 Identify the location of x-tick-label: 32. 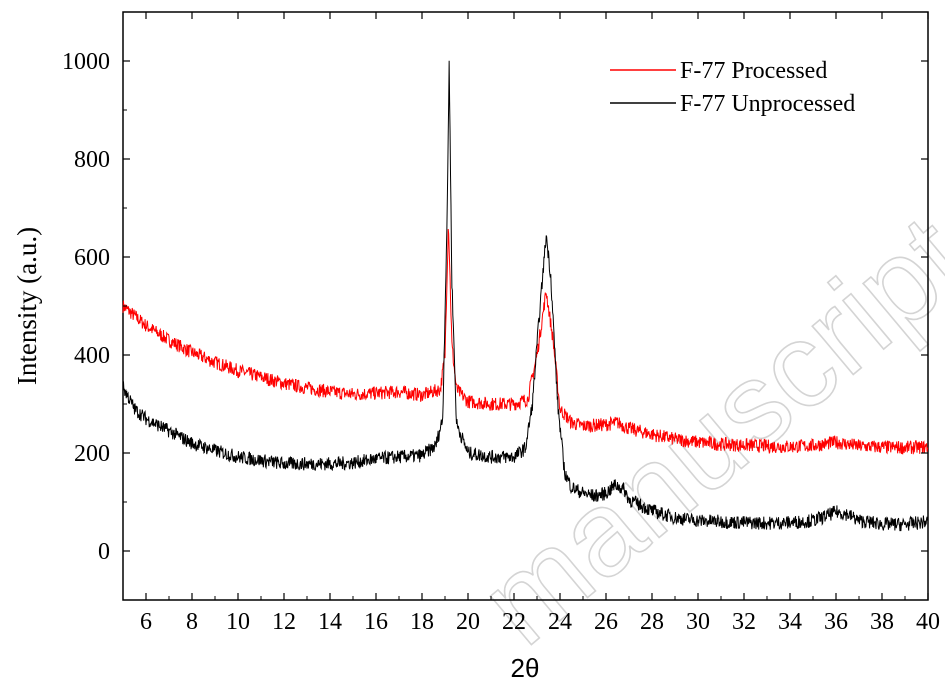
(744, 622).